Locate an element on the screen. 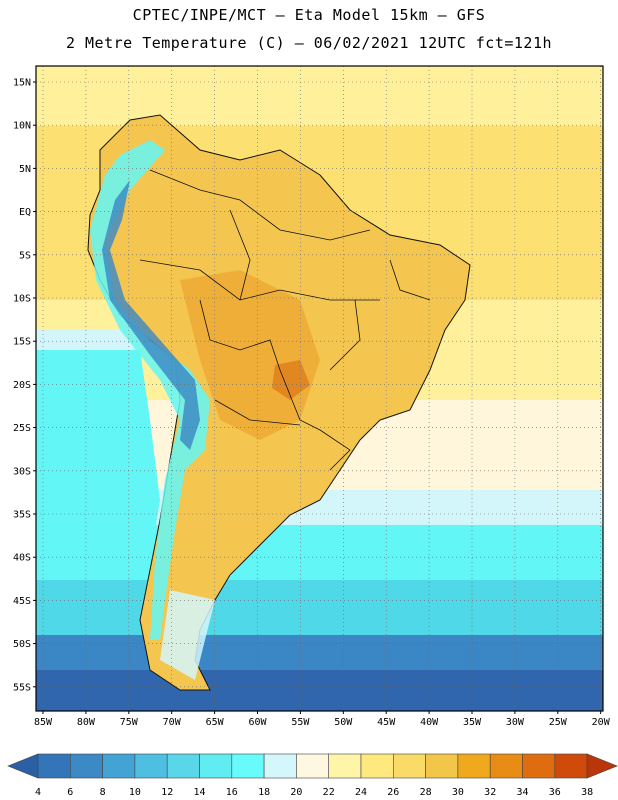 The image size is (618, 800). colorbar-tick-label: 28 is located at coordinates (426, 792).